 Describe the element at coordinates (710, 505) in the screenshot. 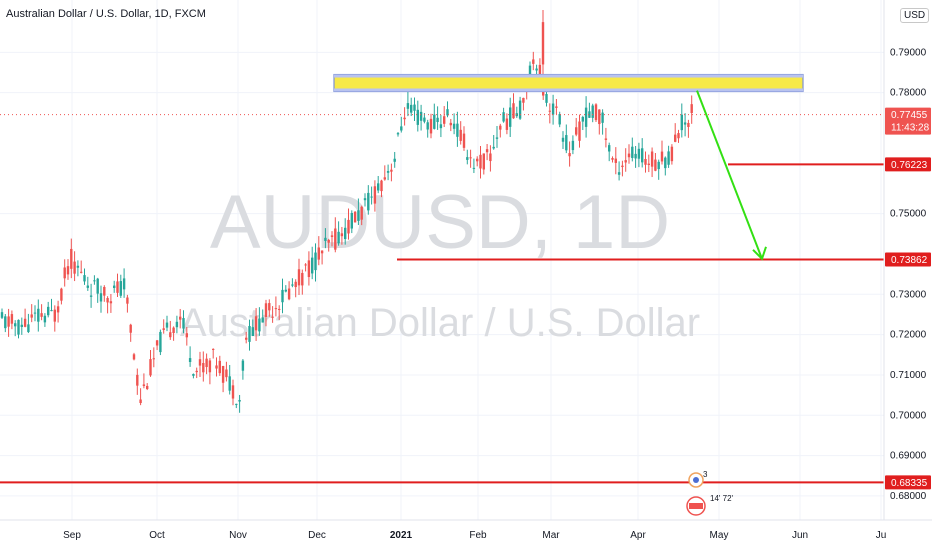

I see `dividend-event-marker: 14' 72'` at that location.